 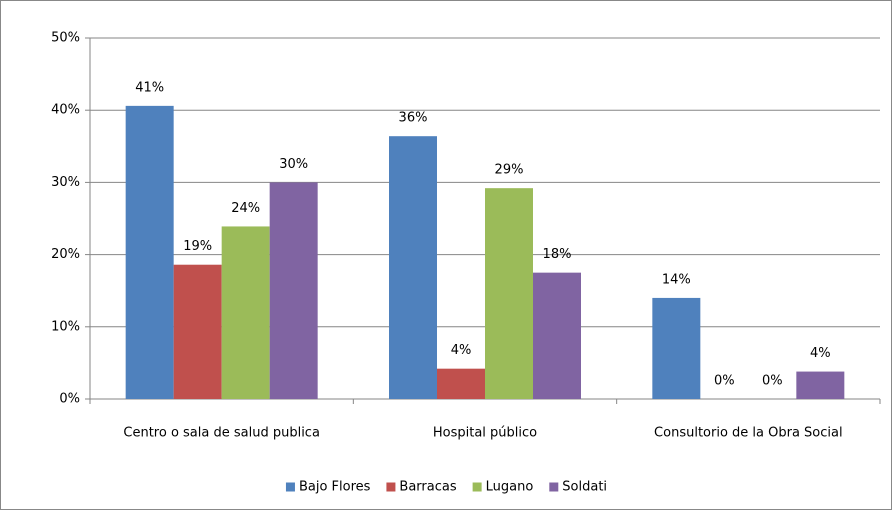 I want to click on y-tick-label: 10%, so click(x=65, y=326).